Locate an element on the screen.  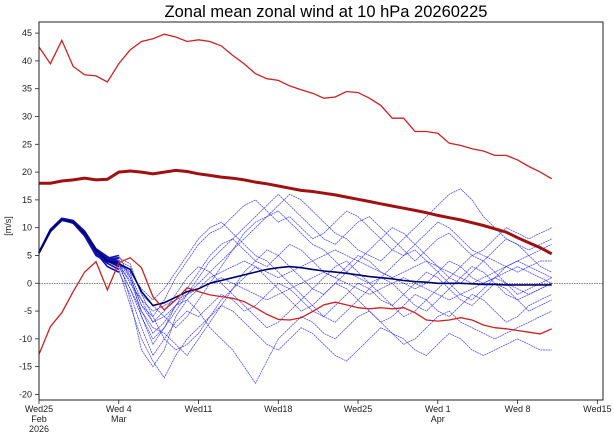
ensemble-member-initial is located at coordinates (79, 241).